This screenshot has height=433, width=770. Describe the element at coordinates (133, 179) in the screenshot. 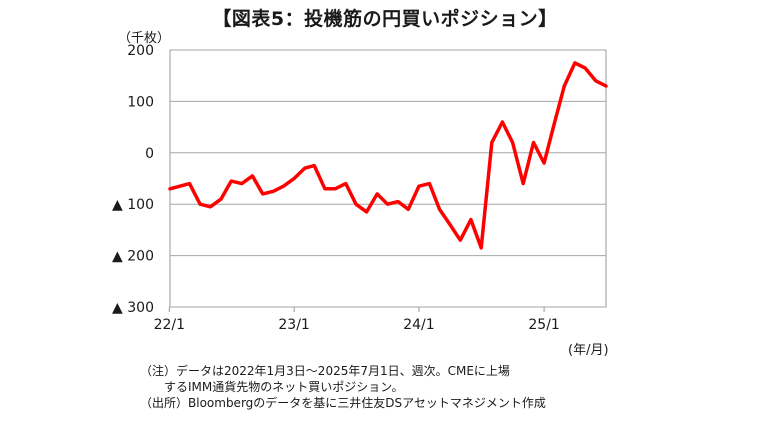

I see `y-axis-ticks: 200 100 0 ▲ 100 ▲ 200 ▲ 300` at that location.